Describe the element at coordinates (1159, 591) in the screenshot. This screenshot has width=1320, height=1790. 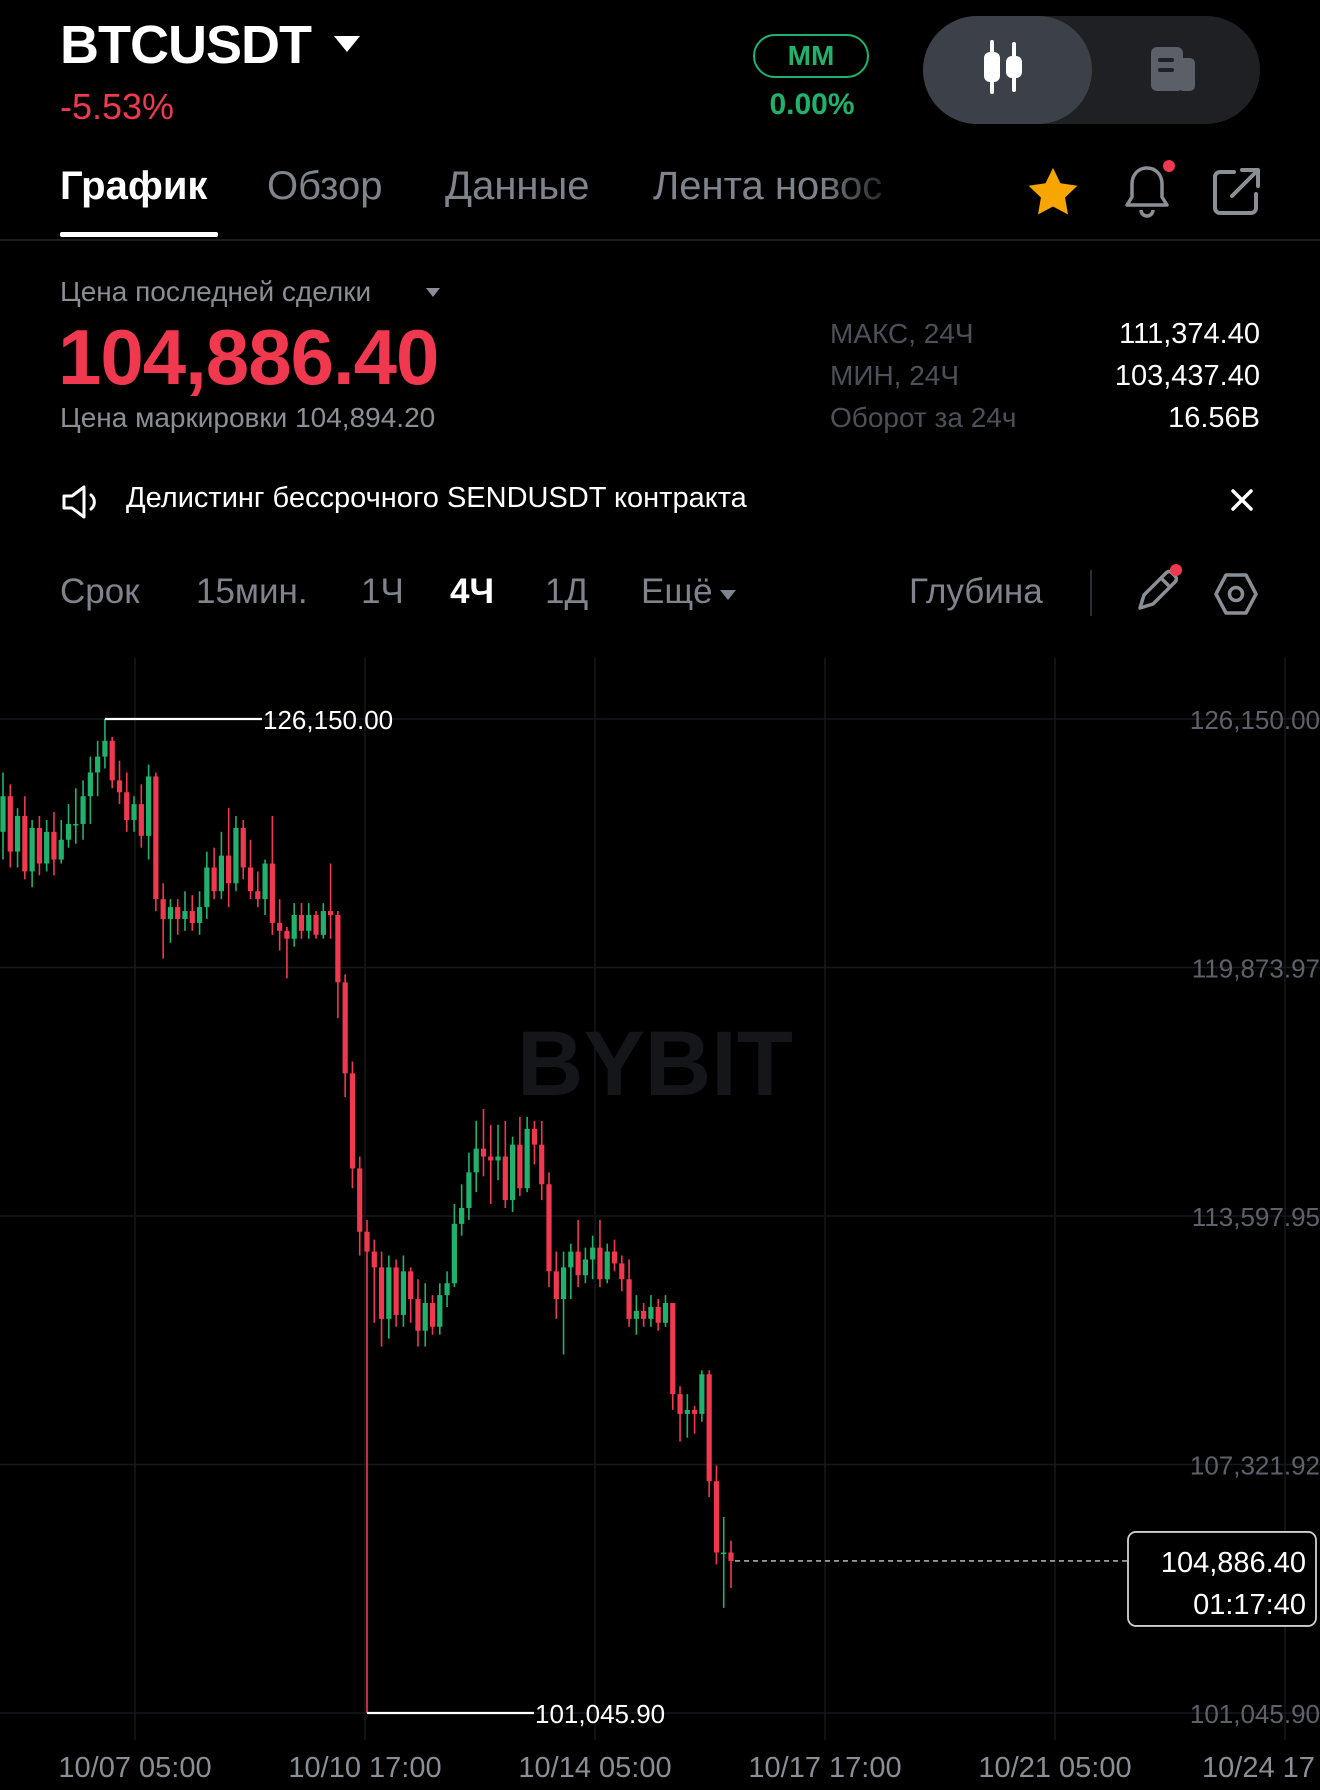
I see `pencil-icon` at that location.